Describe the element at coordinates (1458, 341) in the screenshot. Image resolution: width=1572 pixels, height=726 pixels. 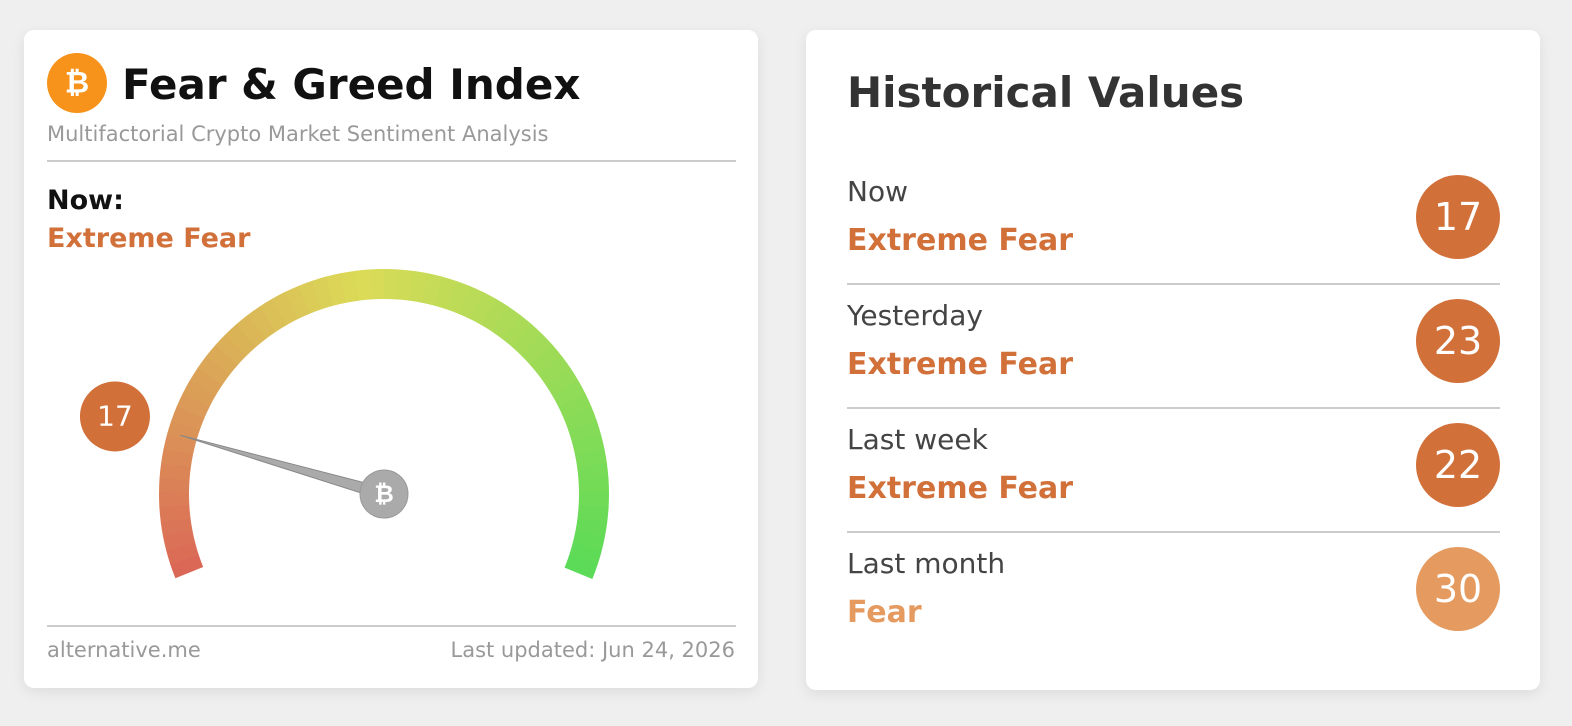
I see `value-badge: 23` at that location.